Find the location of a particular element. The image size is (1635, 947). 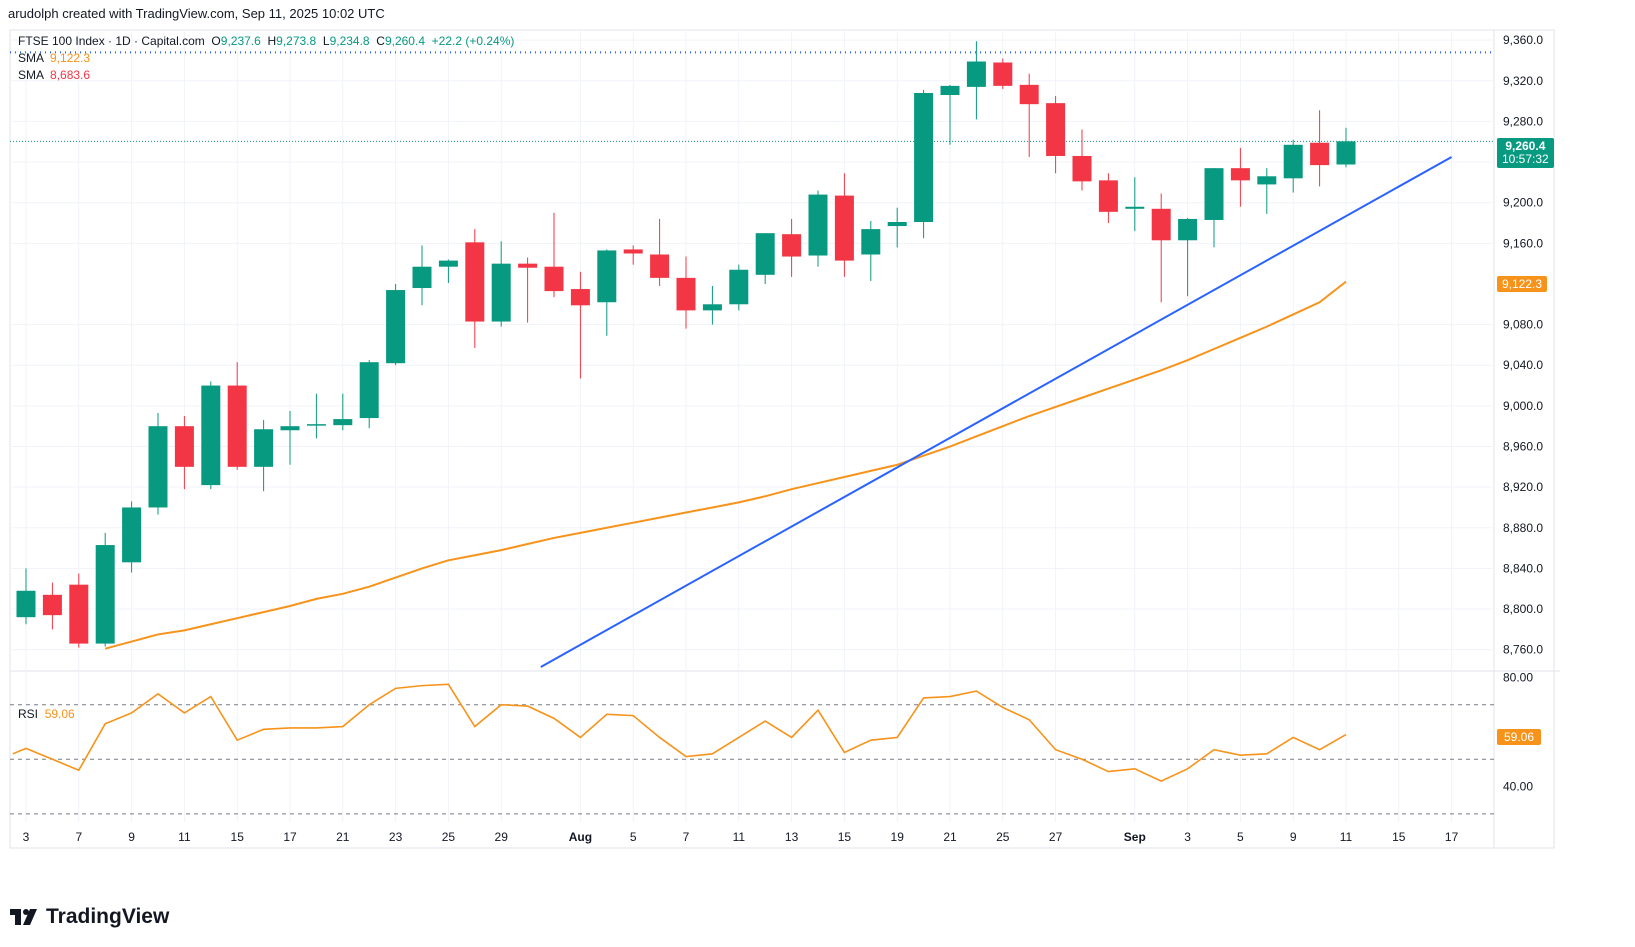

low-label: L is located at coordinates (326, 41).